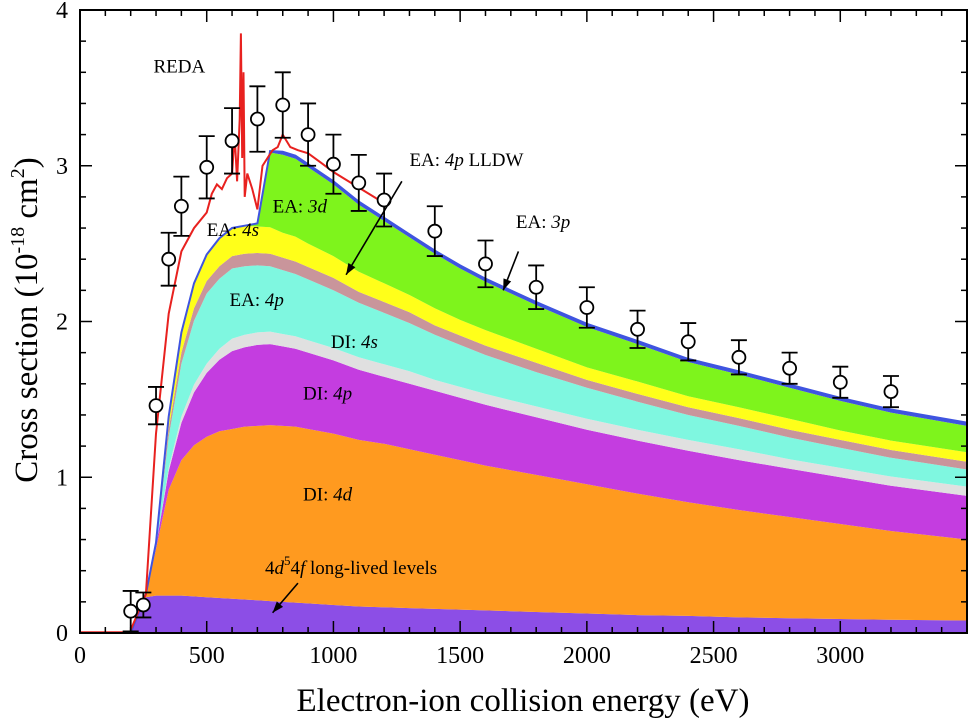  What do you see at coordinates (369, 342) in the screenshot?
I see `annotation-italic: 4s` at bounding box center [369, 342].